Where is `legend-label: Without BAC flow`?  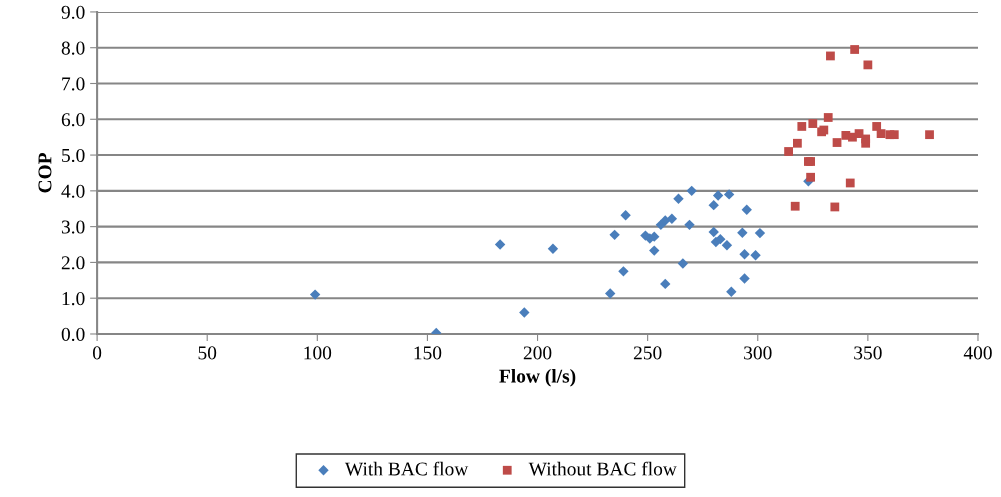
legend-label: Without BAC flow is located at coordinates (602, 468).